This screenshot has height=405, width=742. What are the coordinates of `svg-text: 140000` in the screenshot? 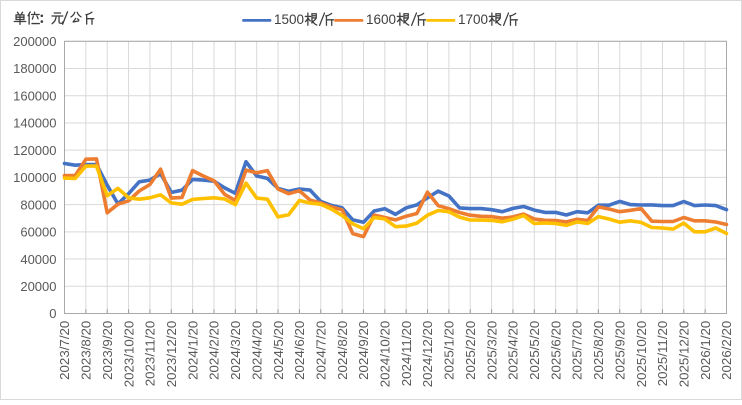 It's located at (34, 123).